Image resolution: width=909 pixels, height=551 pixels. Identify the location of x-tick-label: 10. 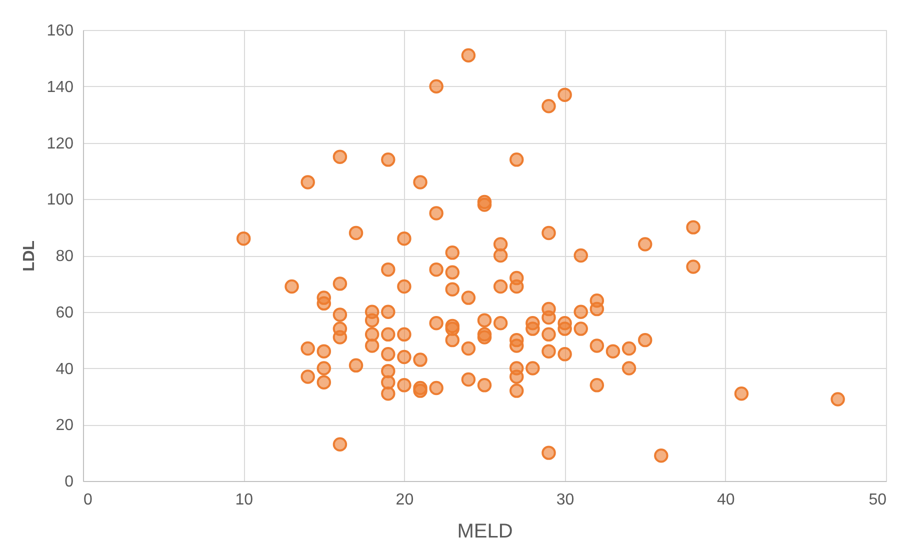
(244, 500).